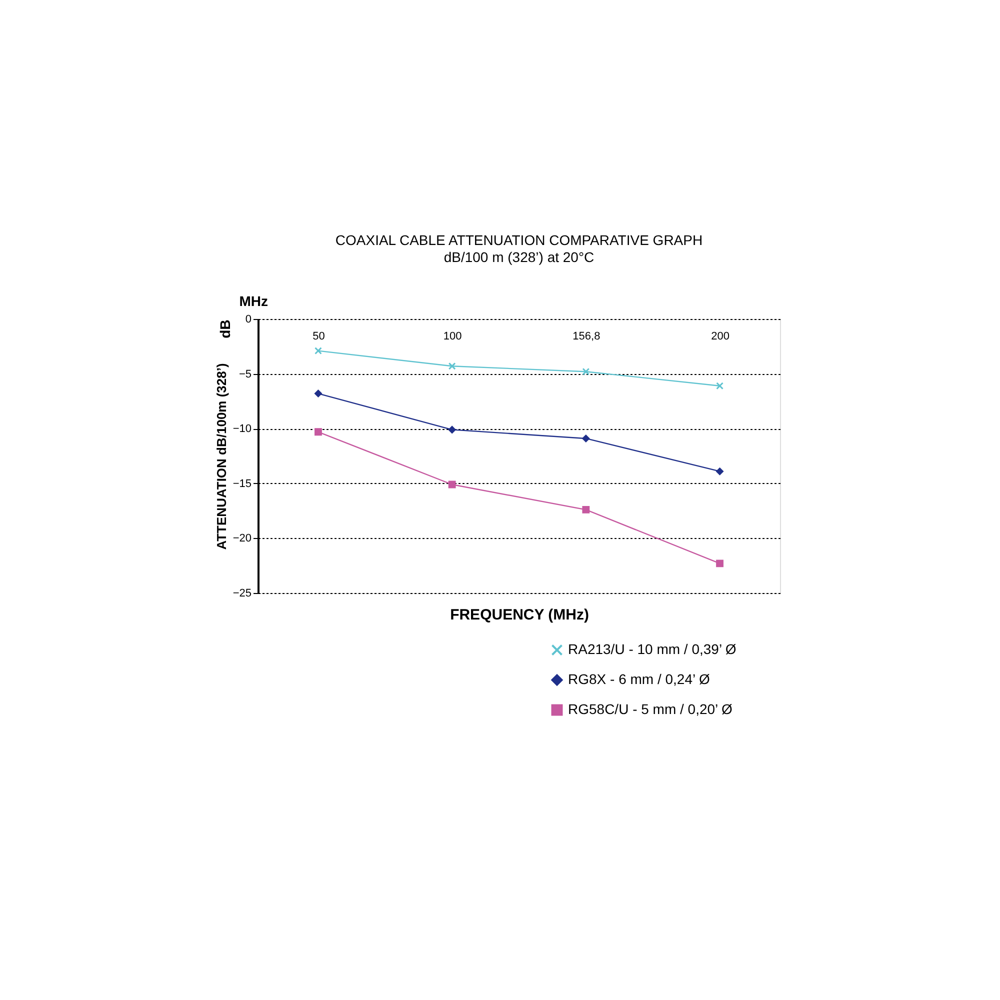 This screenshot has height=1000, width=1000. I want to click on text: dB, so click(225, 329).